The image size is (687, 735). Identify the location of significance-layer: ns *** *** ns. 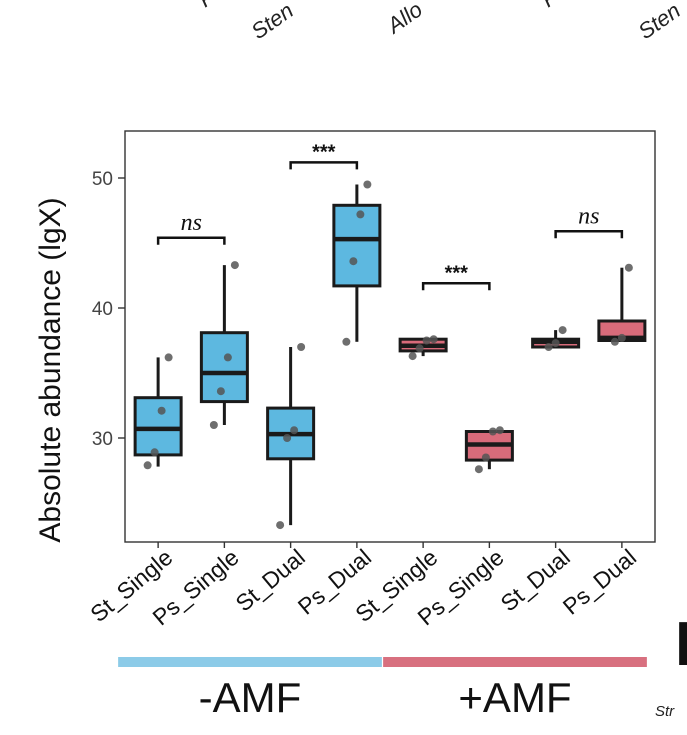
(390, 216).